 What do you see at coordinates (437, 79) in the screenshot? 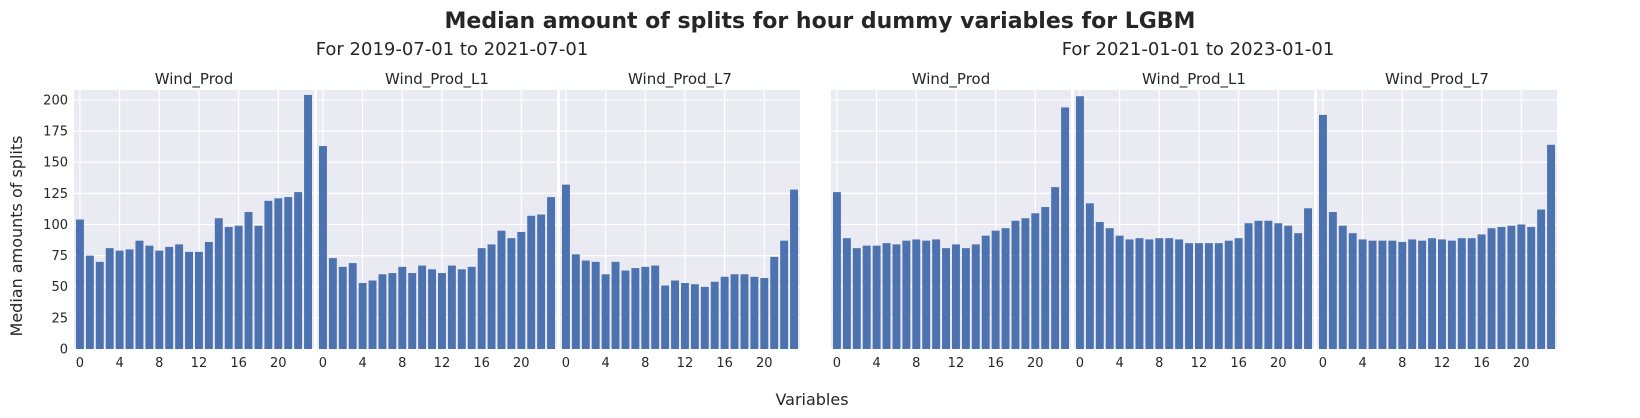
I see `panel-title: Wind_Prod_L1` at bounding box center [437, 79].